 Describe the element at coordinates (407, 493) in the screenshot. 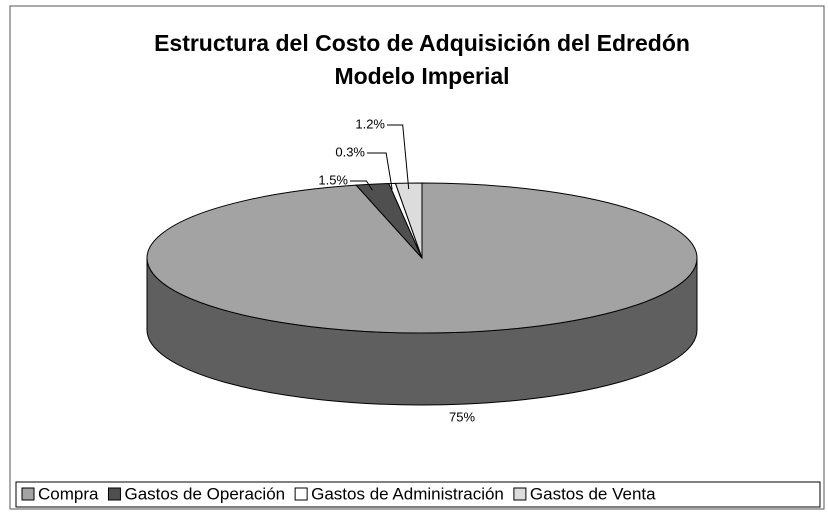

I see `legend-label: Gastos de Administración` at that location.